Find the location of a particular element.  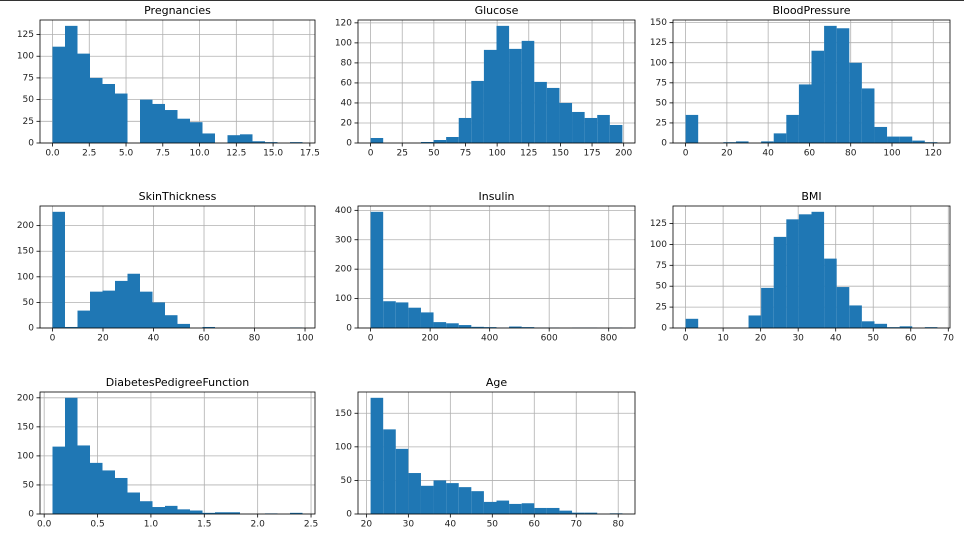

subplot-title: Age is located at coordinates (497, 382).